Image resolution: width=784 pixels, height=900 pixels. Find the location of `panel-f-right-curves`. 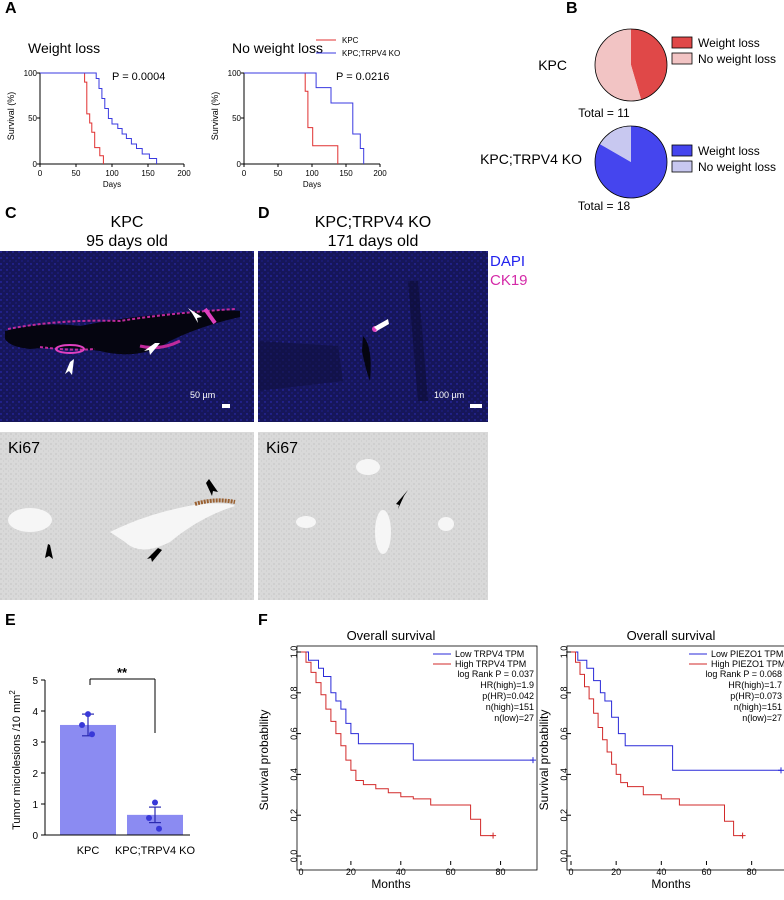

panel-f-right-curves is located at coordinates (677, 745).